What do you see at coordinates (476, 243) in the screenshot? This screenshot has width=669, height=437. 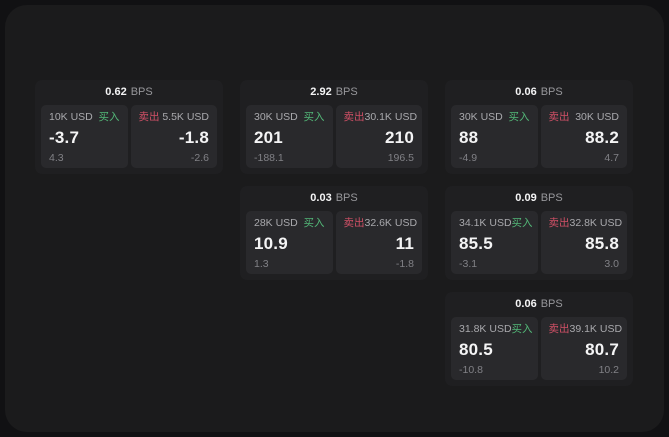 I see `buy-price: 85.5` at bounding box center [476, 243].